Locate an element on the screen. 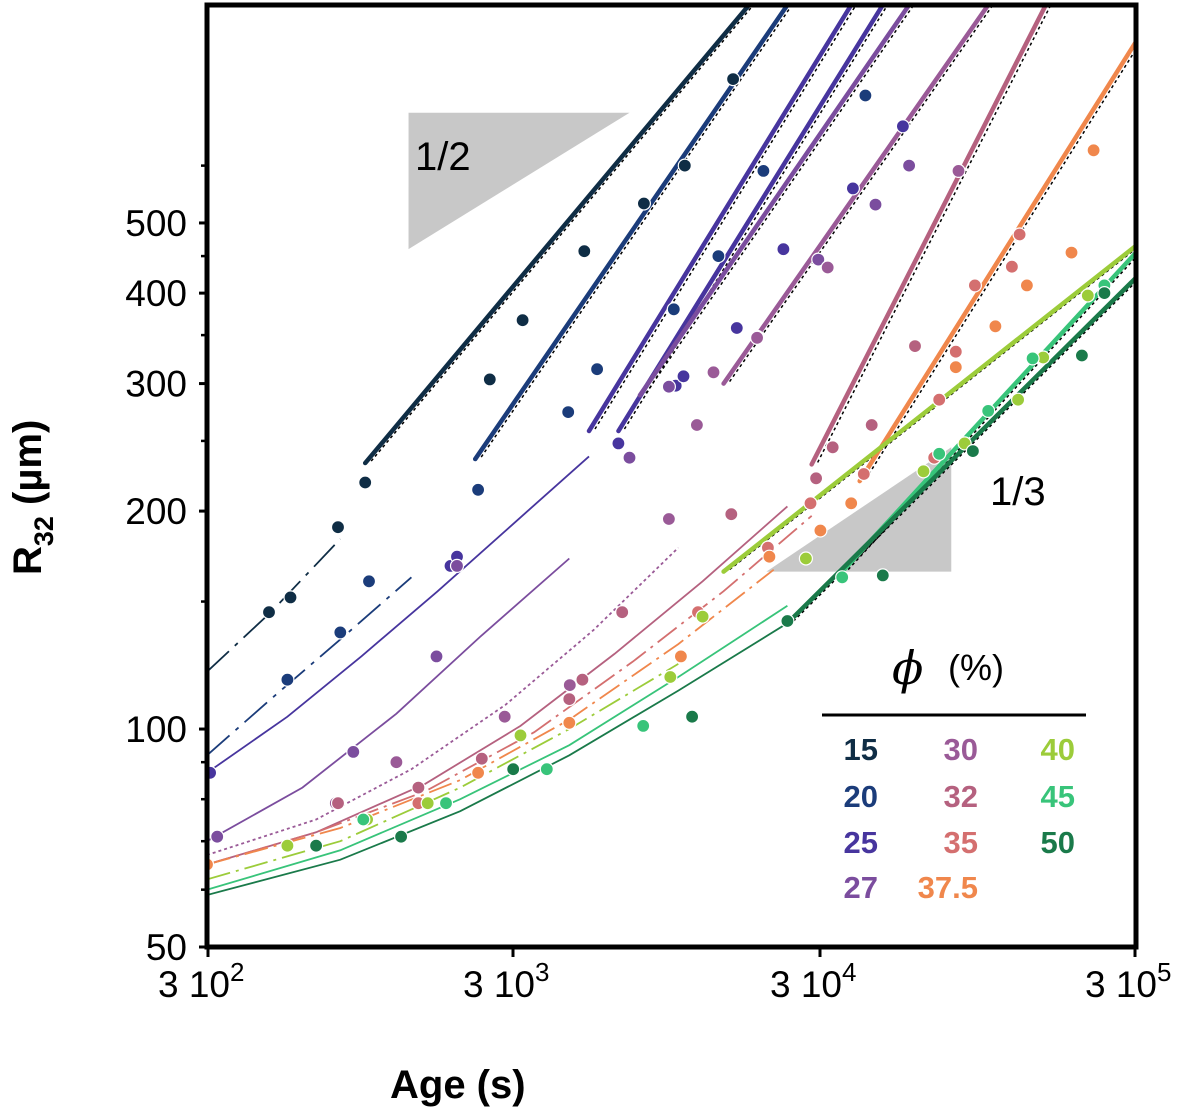 The image size is (1181, 1113). legend-entry-phi-25: 25 is located at coordinates (861, 842).